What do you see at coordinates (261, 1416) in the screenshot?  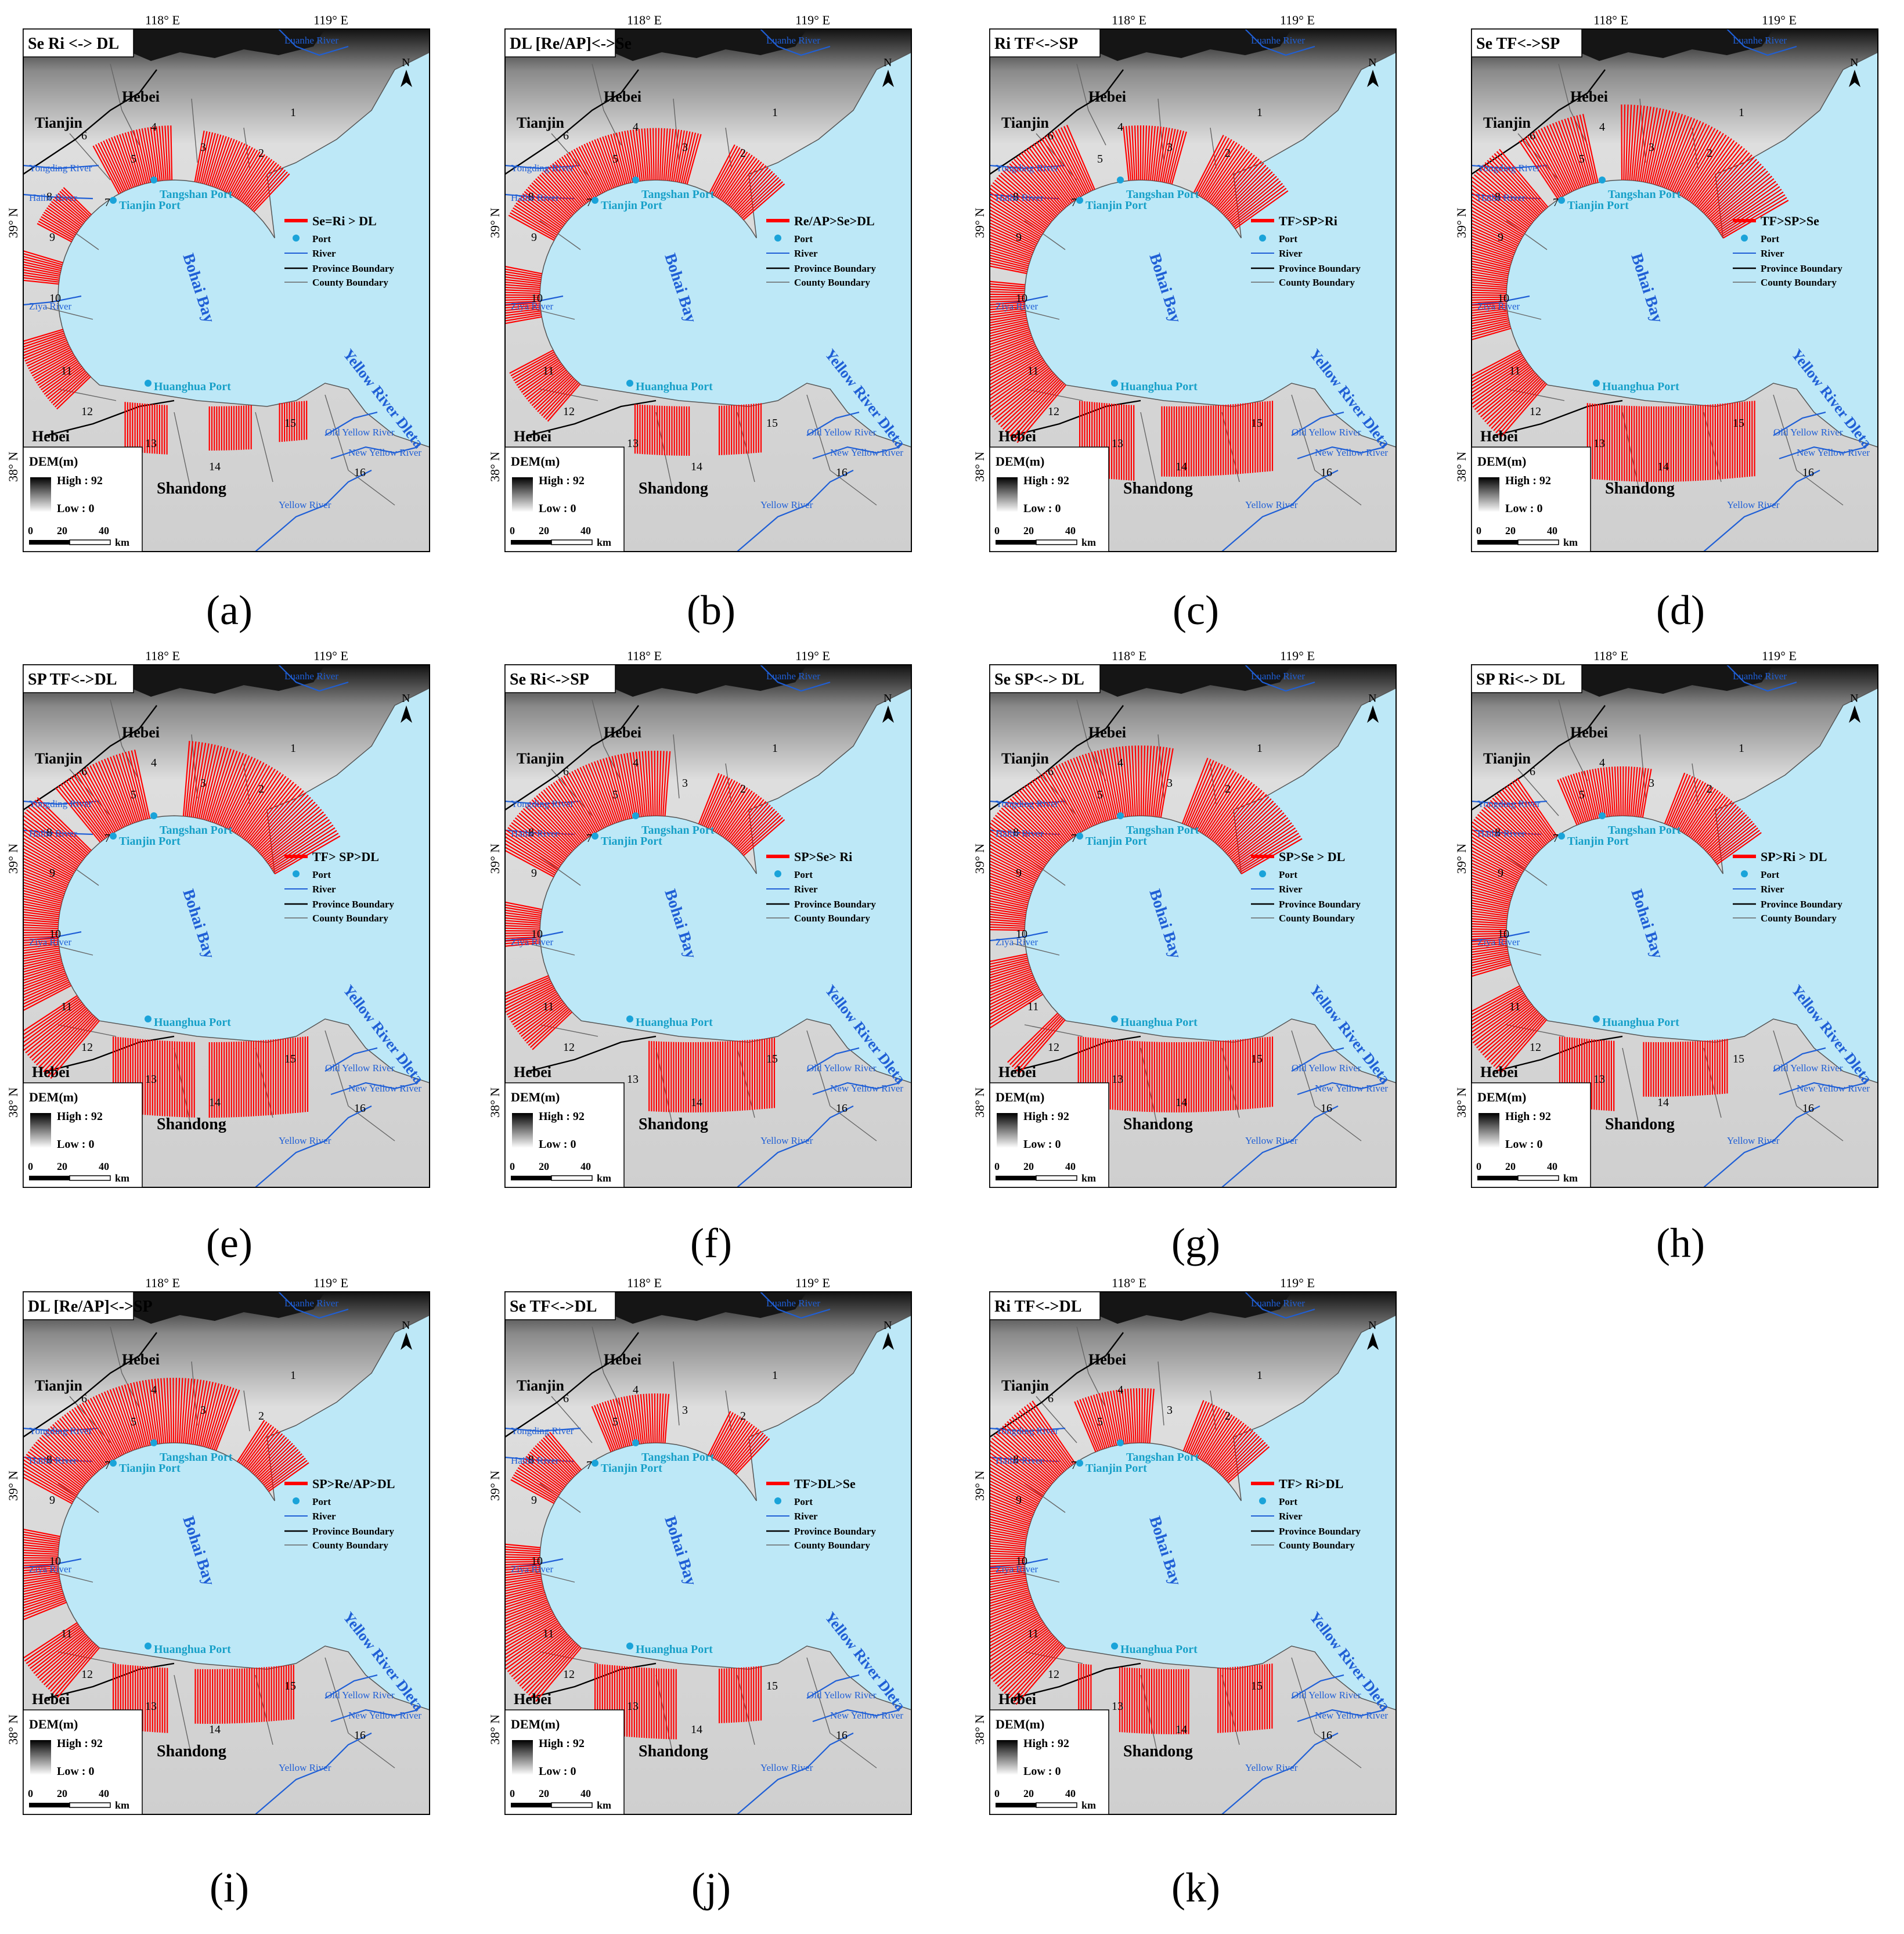 I see `zone-number: 2` at bounding box center [261, 1416].